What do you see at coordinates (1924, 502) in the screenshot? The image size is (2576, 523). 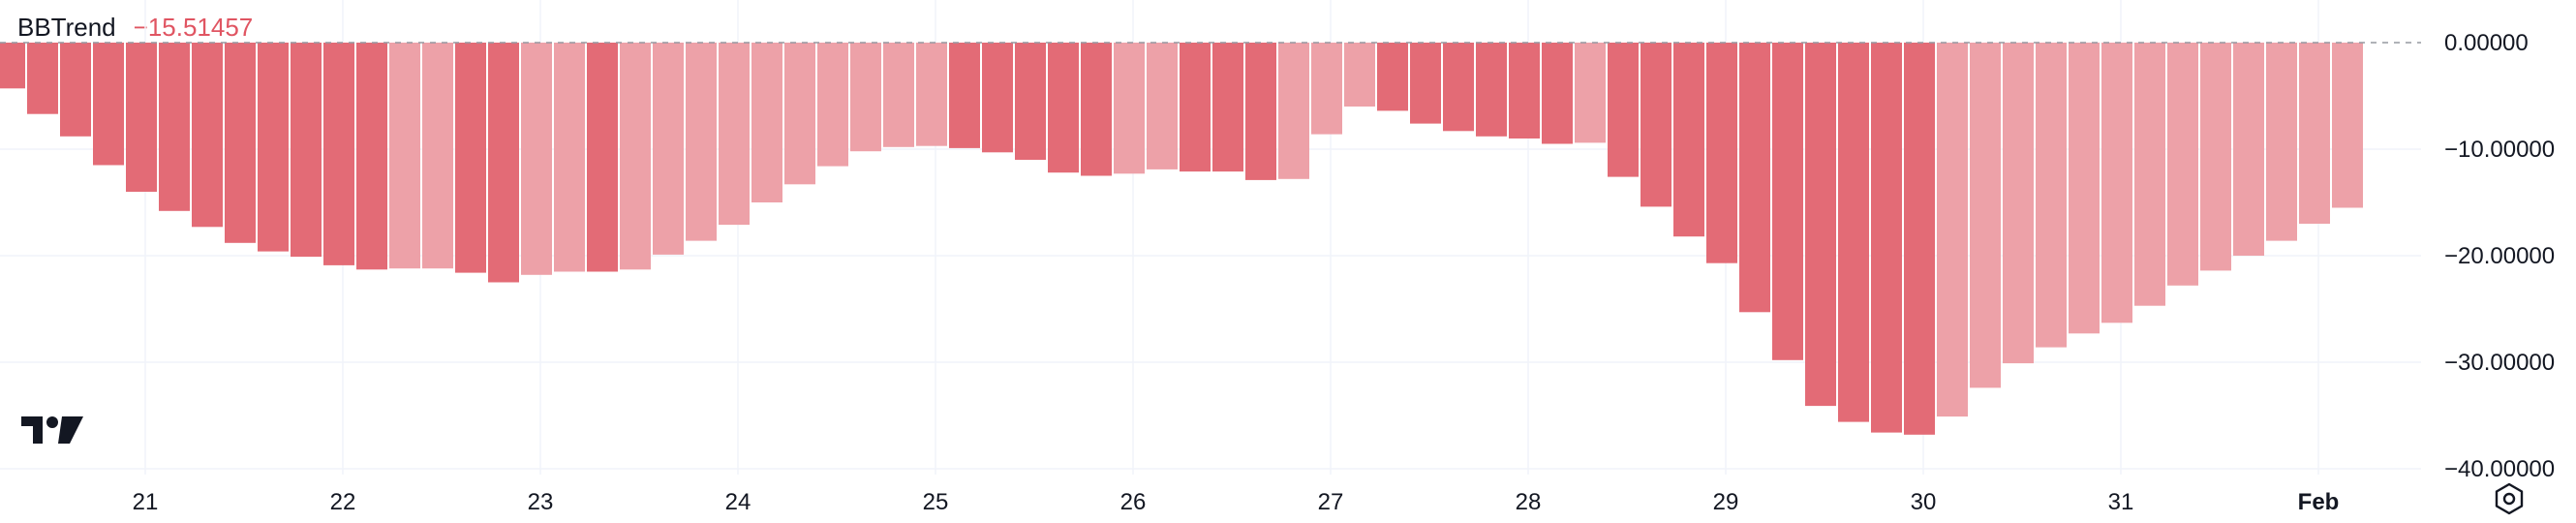 I see `x-tick-label: 30` at bounding box center [1924, 502].